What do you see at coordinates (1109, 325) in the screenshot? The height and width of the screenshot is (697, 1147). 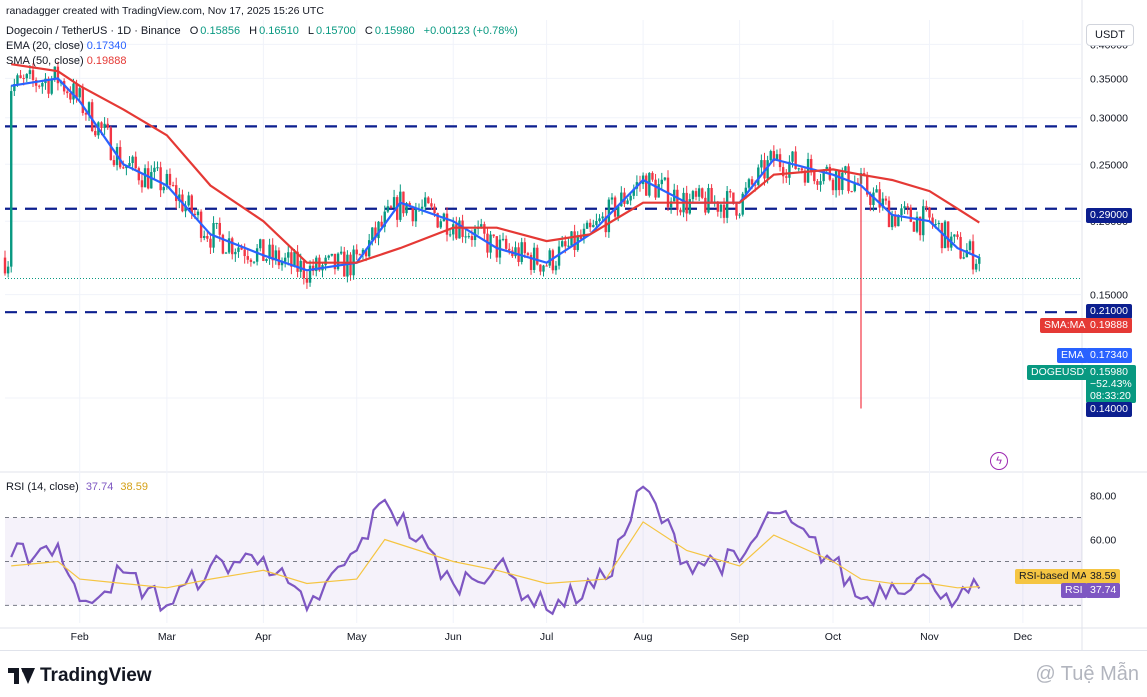 I see `sma-value-tag: 0.19888` at bounding box center [1109, 325].